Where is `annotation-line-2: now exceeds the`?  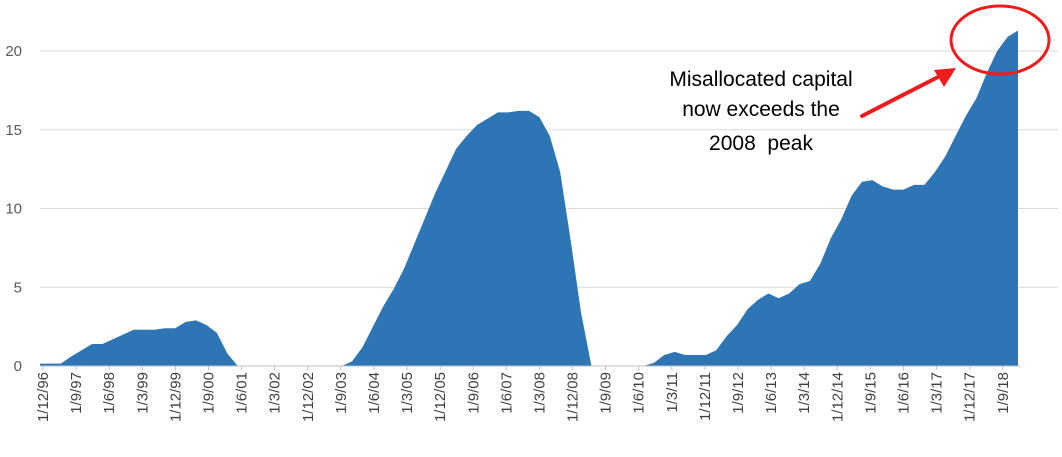
annotation-line-2: now exceeds the is located at coordinates (761, 109).